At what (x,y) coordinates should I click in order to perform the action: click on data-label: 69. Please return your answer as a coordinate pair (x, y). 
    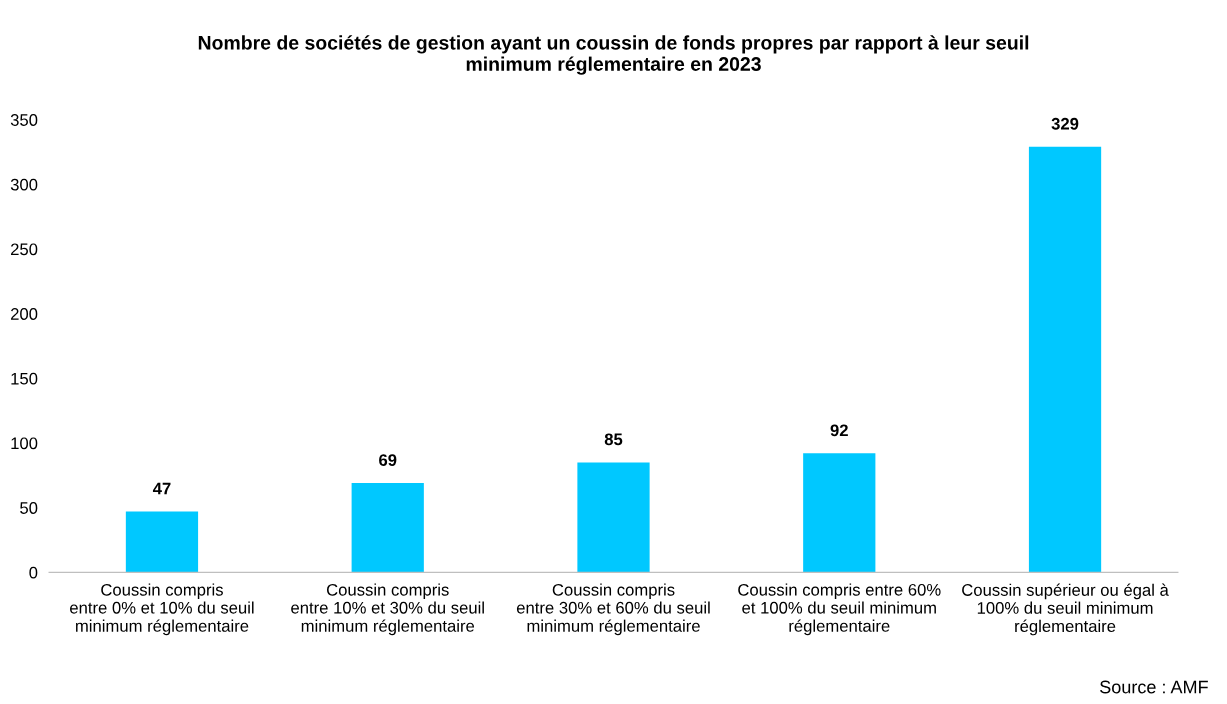
    Looking at the image, I should click on (388, 460).